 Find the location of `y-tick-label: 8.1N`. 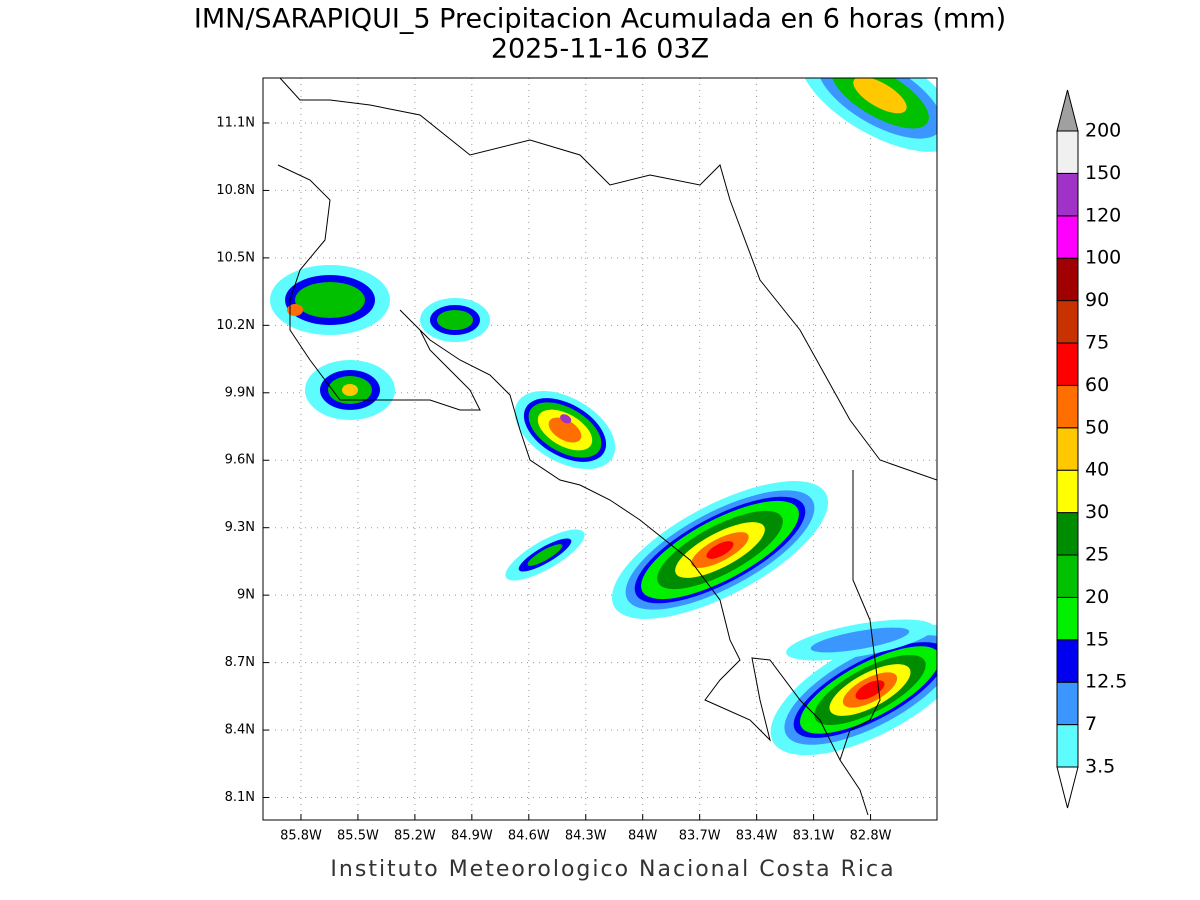

y-tick-label: 8.1N is located at coordinates (240, 797).